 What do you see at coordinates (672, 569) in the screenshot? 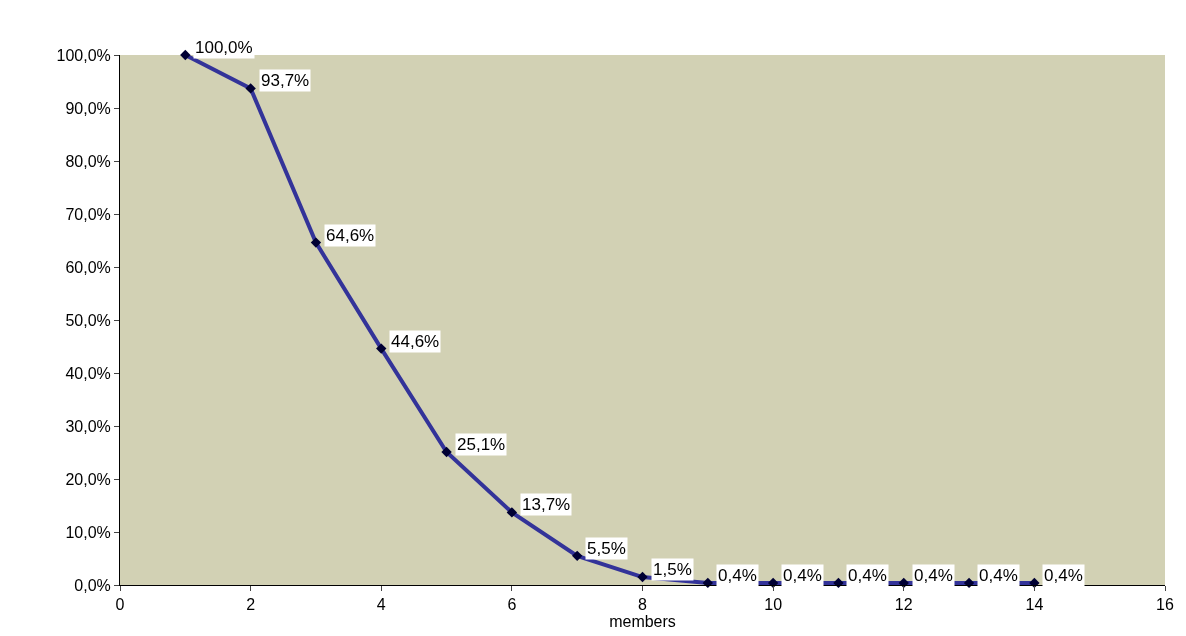
I see `data-label: 1,5%` at bounding box center [672, 569].